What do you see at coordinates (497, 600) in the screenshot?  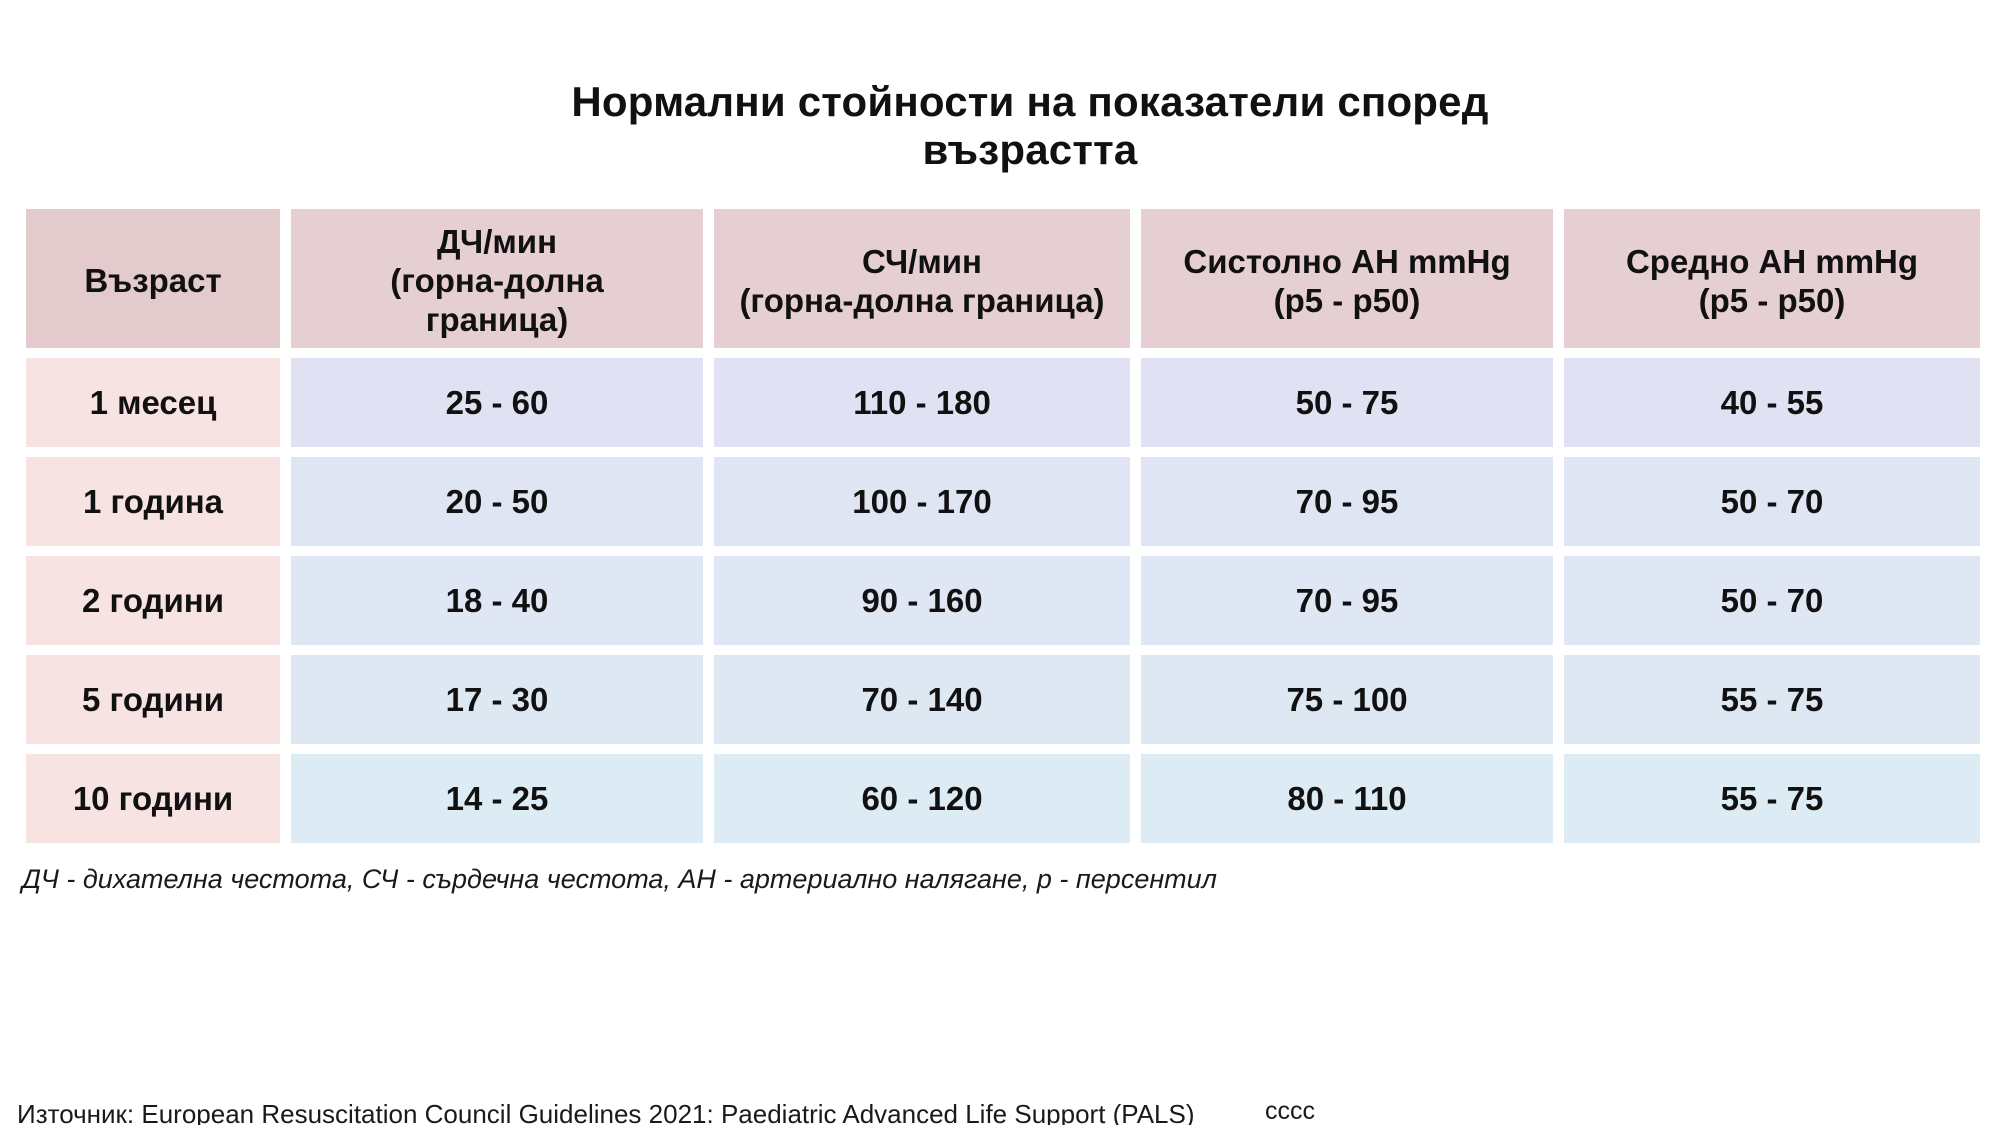 I see `table-cell-respiratory-rate: 18 - 40` at bounding box center [497, 600].